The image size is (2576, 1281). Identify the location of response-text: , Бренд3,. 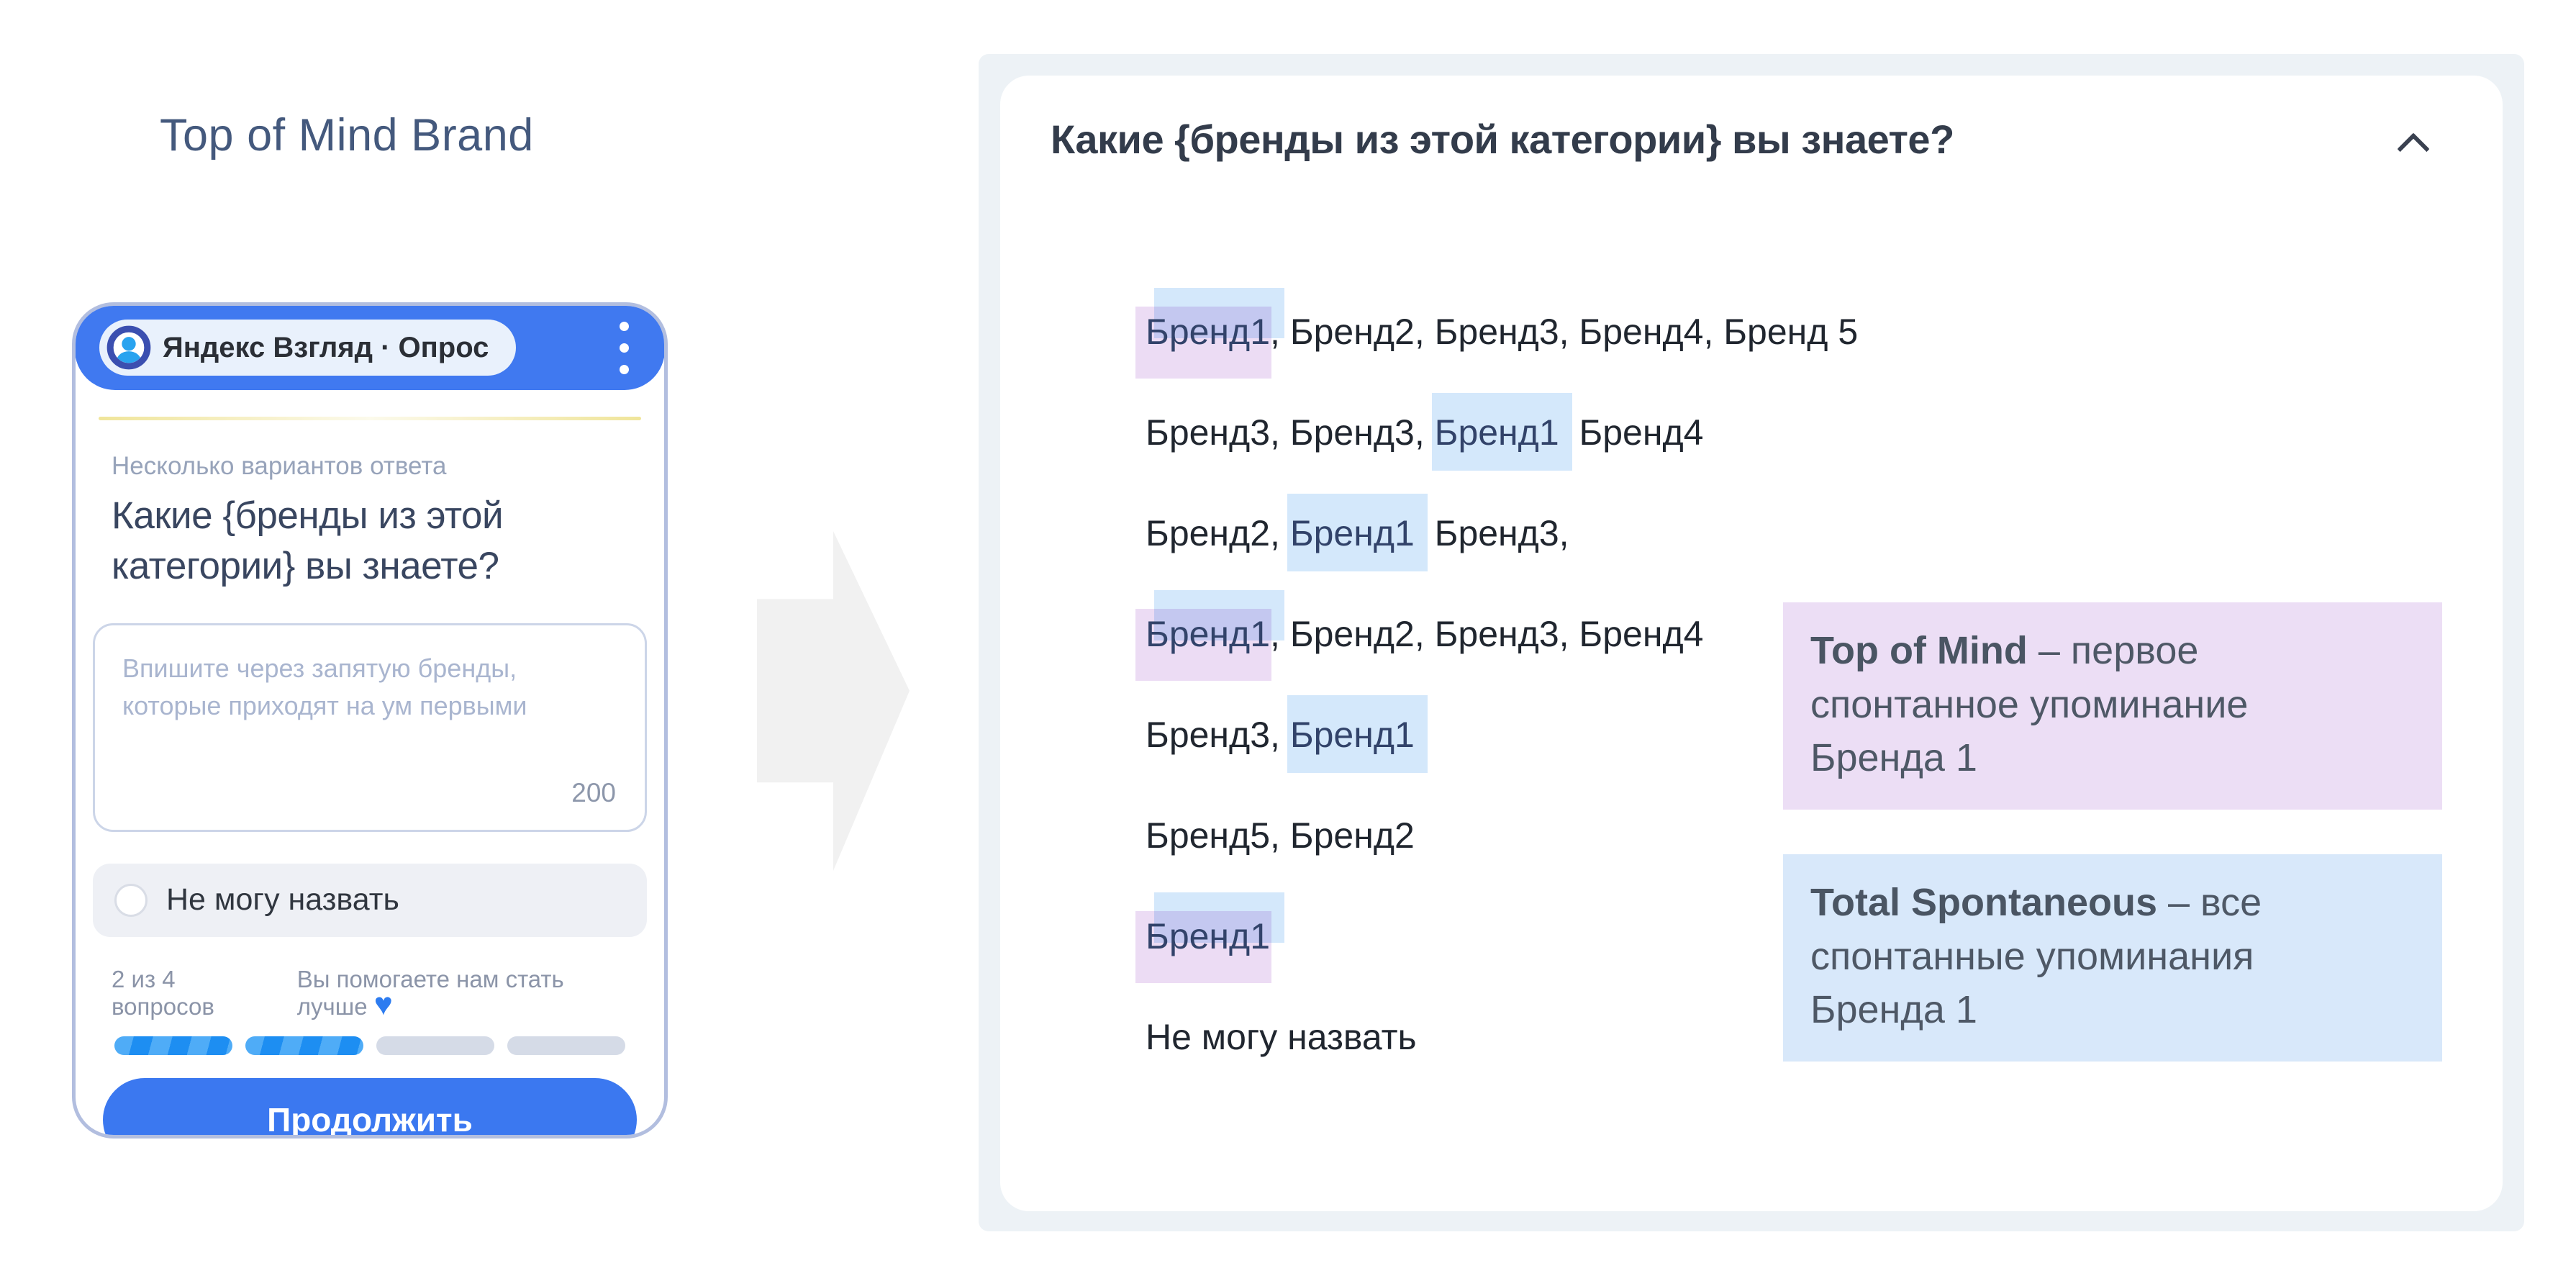
(1491, 533).